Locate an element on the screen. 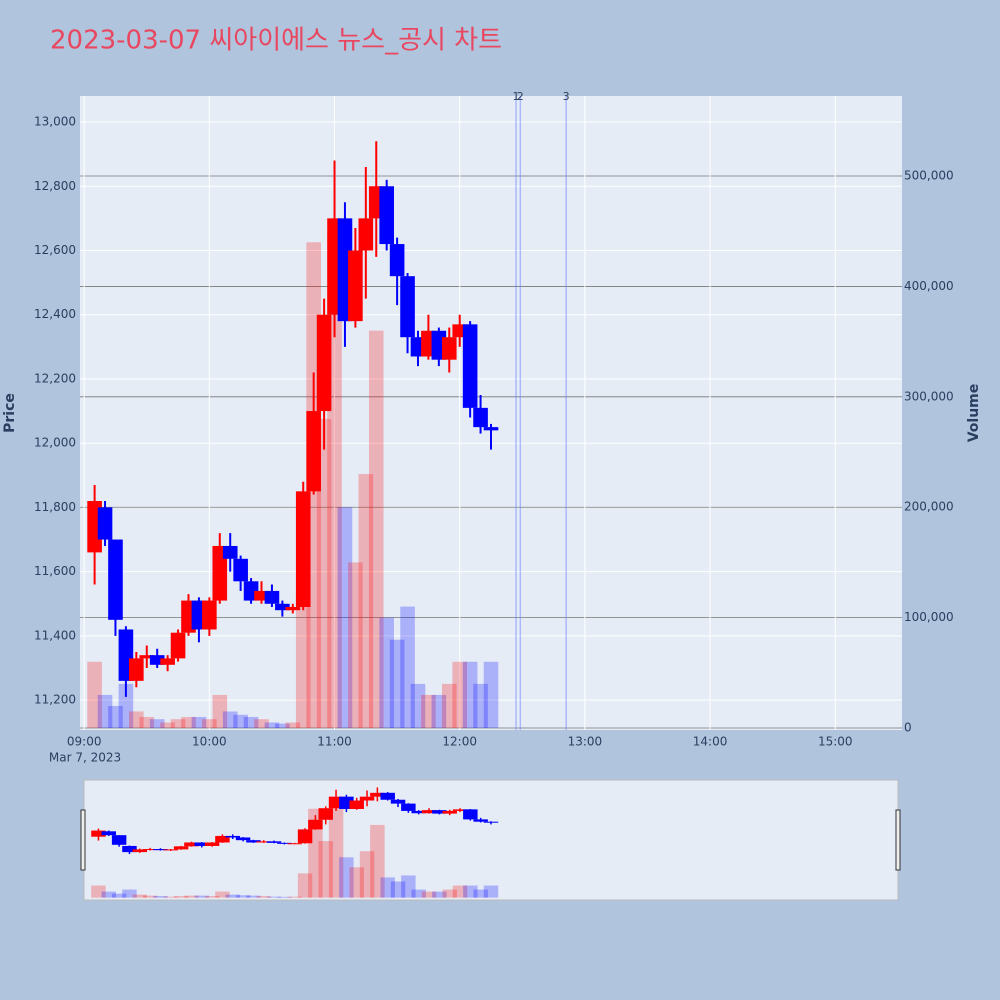  y2-tick-label: 100,000 is located at coordinates (929, 617).